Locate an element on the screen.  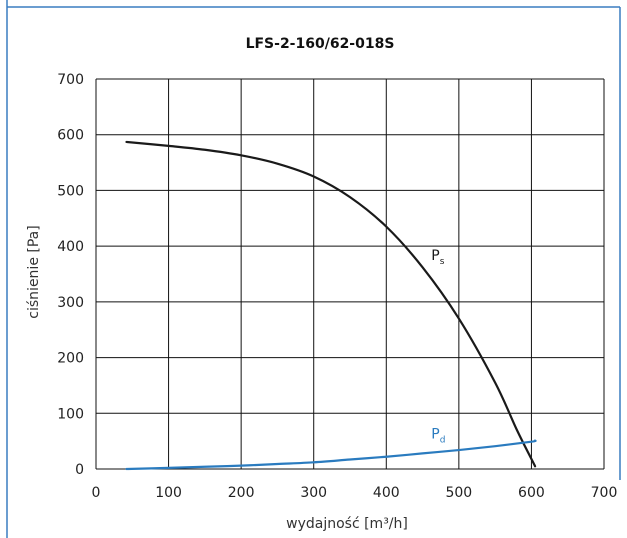
y-tick-label: 400 is located at coordinates (70, 247).